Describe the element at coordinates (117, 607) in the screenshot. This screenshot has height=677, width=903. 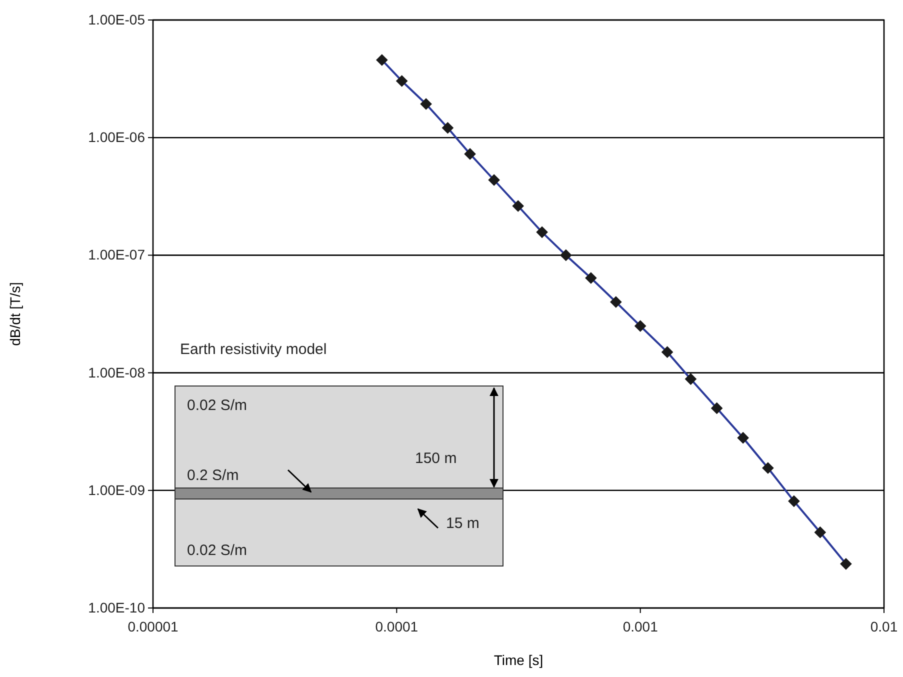
I see `y-tick-label: 1.00E-10` at that location.